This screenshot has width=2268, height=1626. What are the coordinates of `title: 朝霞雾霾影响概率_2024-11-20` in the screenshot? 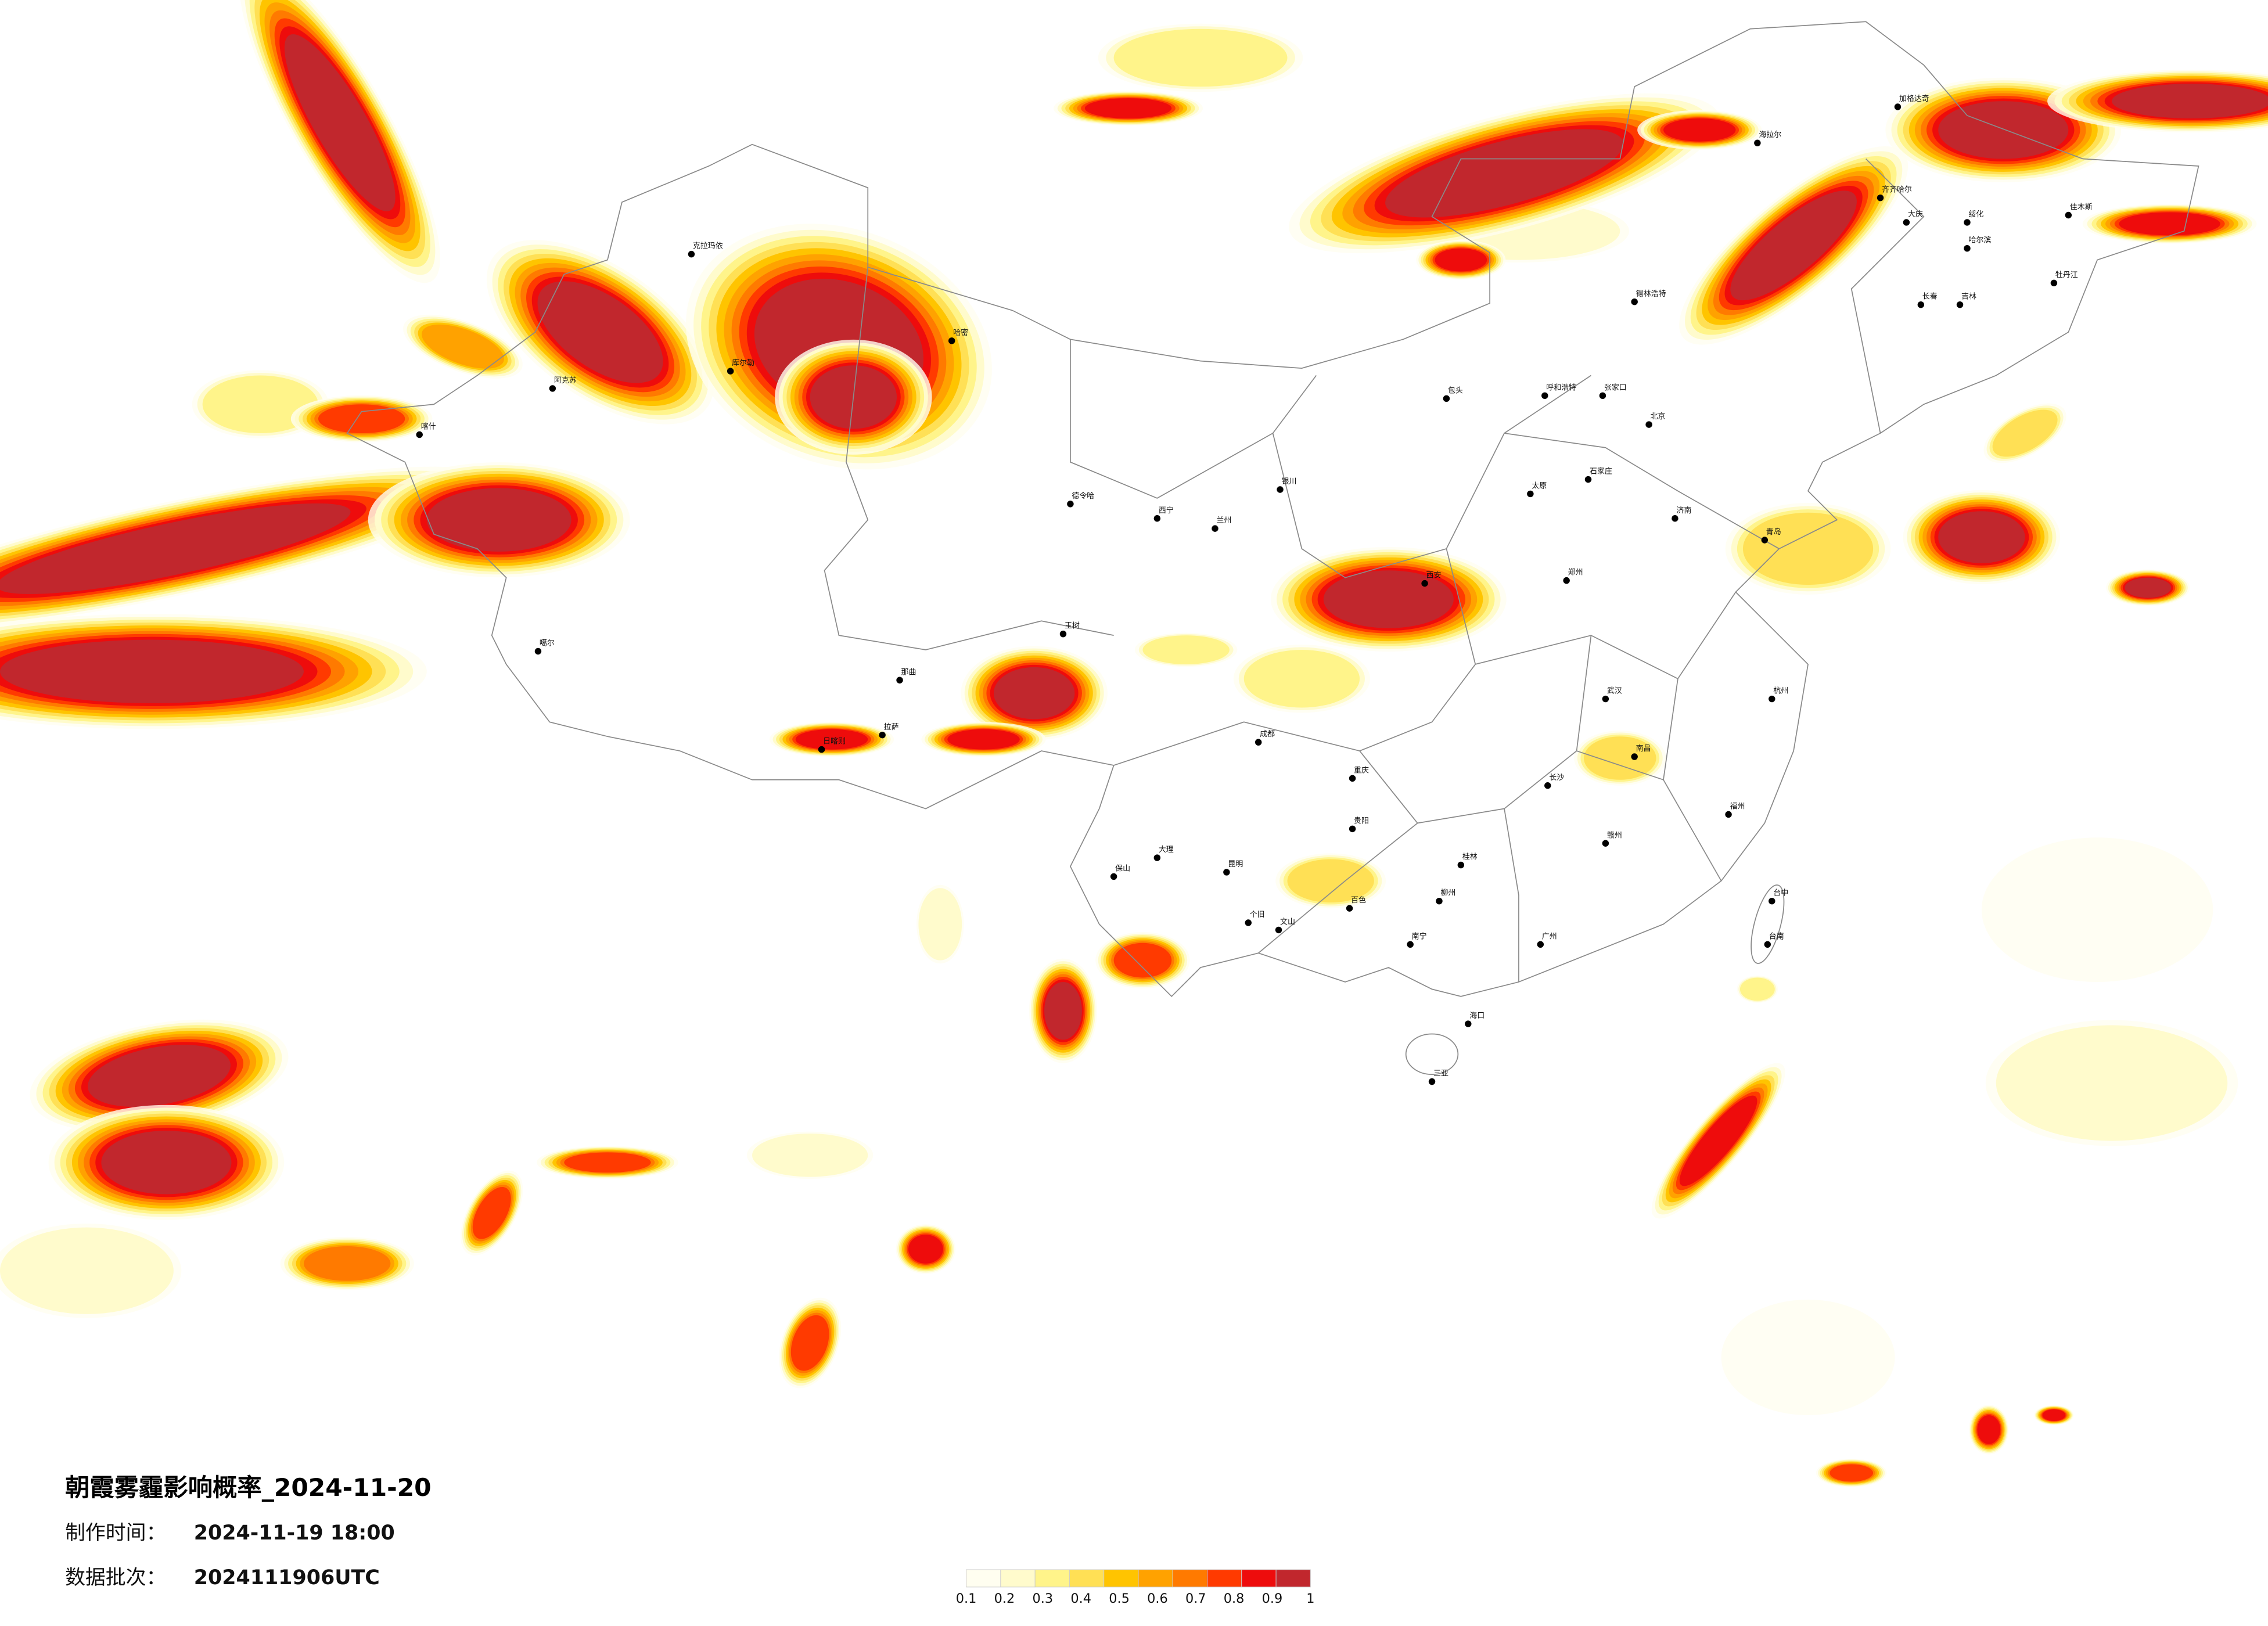 It's located at (248, 1487).